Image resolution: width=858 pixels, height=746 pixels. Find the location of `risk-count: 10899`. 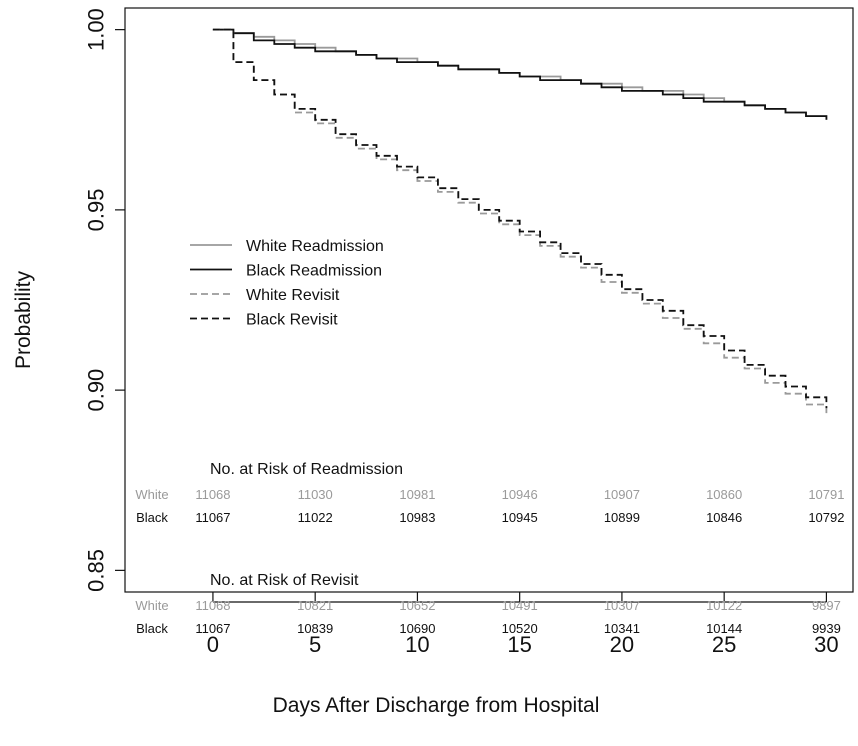

risk-count: 10899 is located at coordinates (622, 517).